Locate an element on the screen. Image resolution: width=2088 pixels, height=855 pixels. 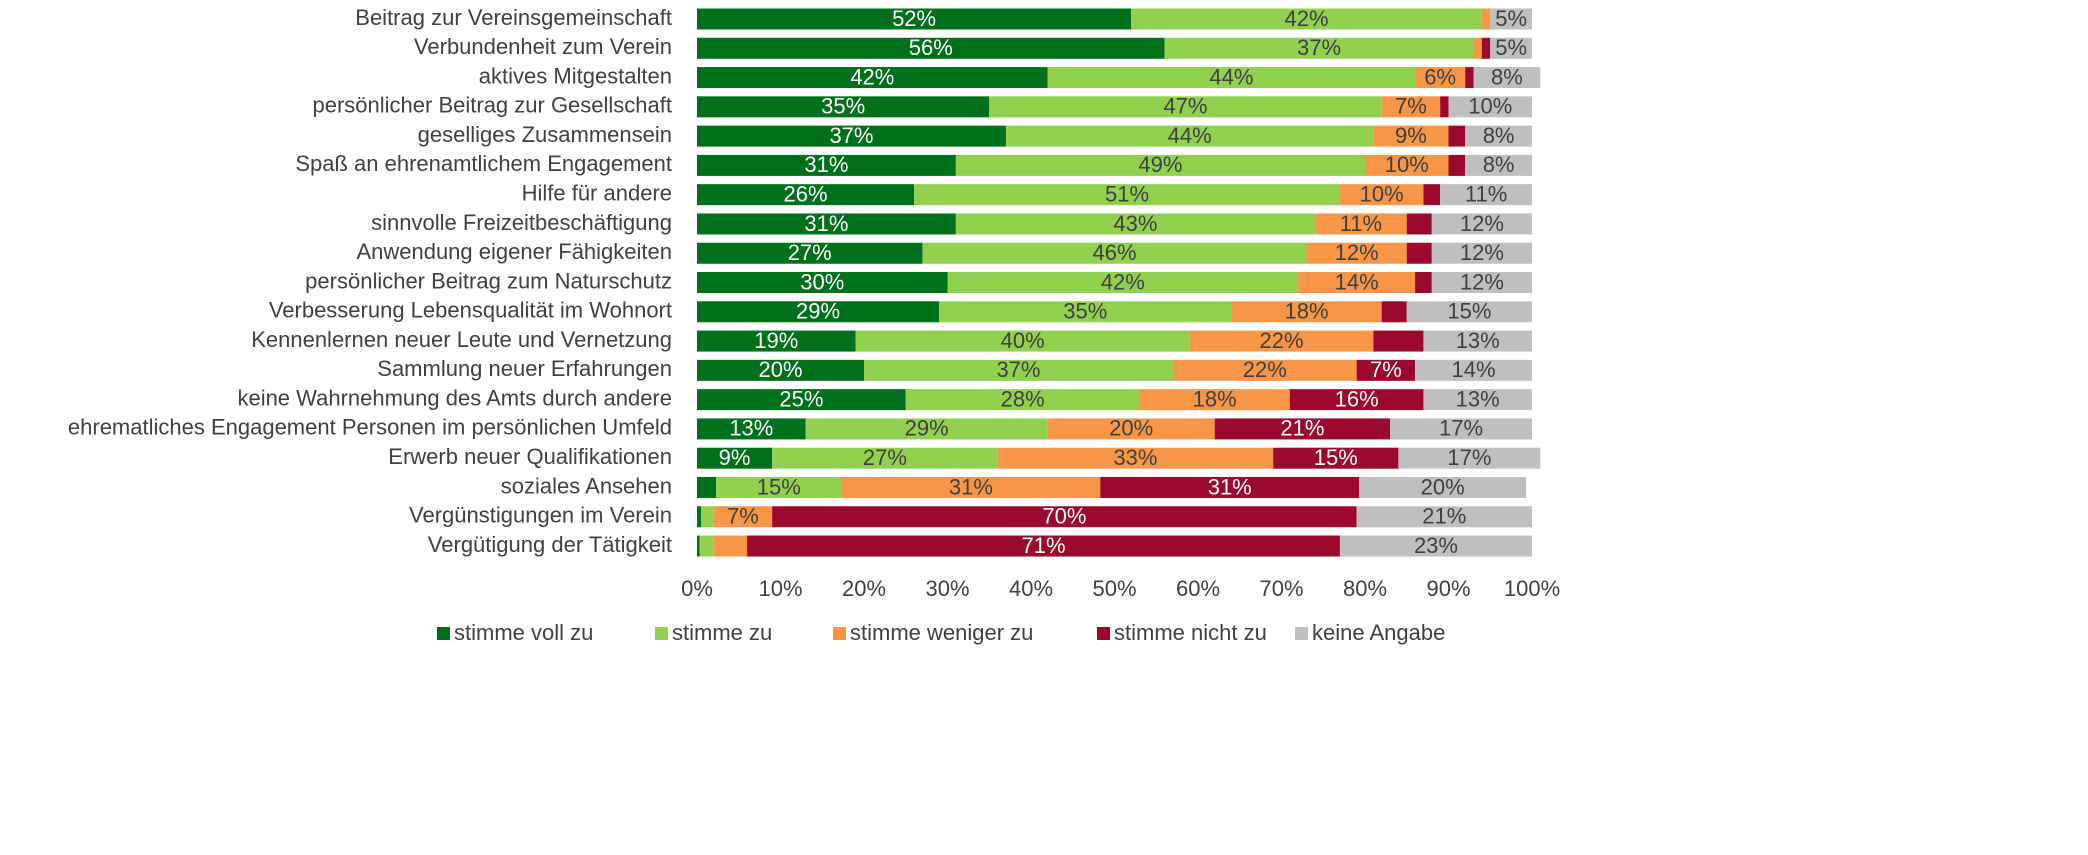
data-label: 13% is located at coordinates (1478, 398).